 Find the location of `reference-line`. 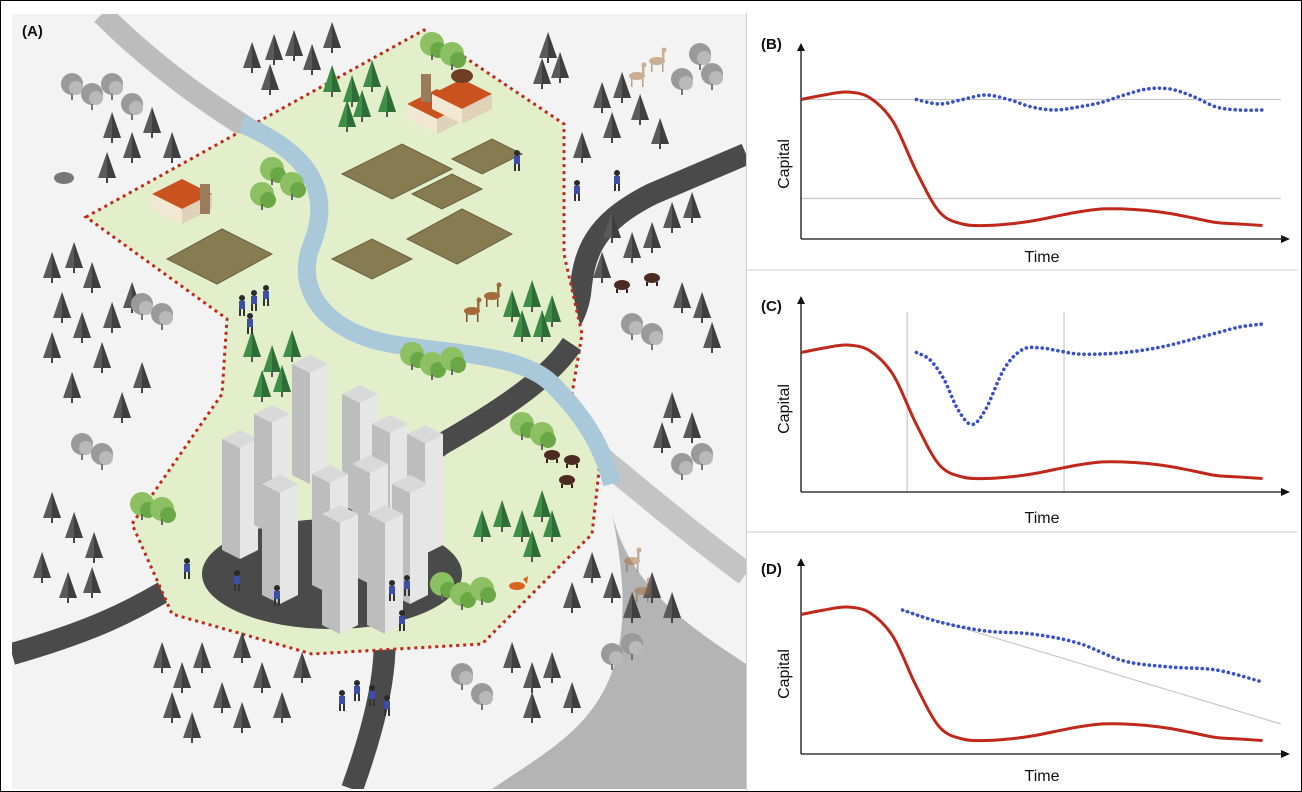

reference-line is located at coordinates (1092, 667).